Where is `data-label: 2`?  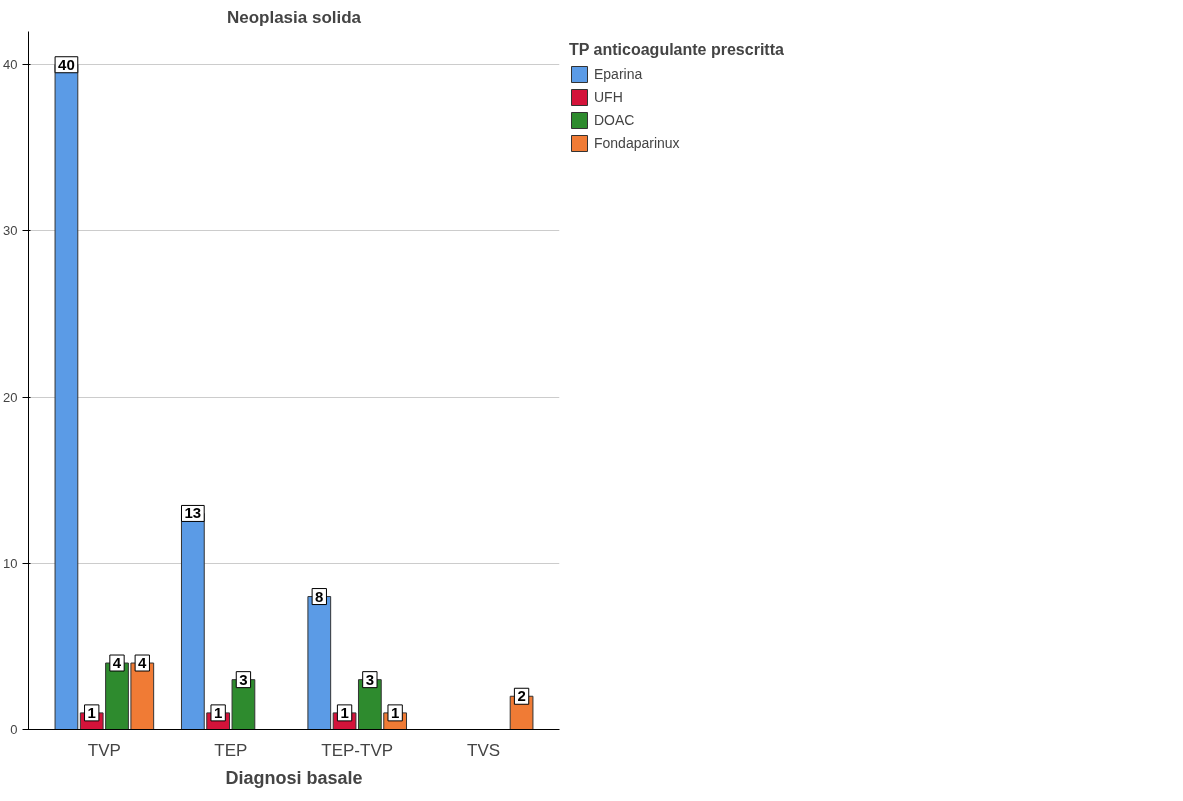
data-label: 2 is located at coordinates (521, 696).